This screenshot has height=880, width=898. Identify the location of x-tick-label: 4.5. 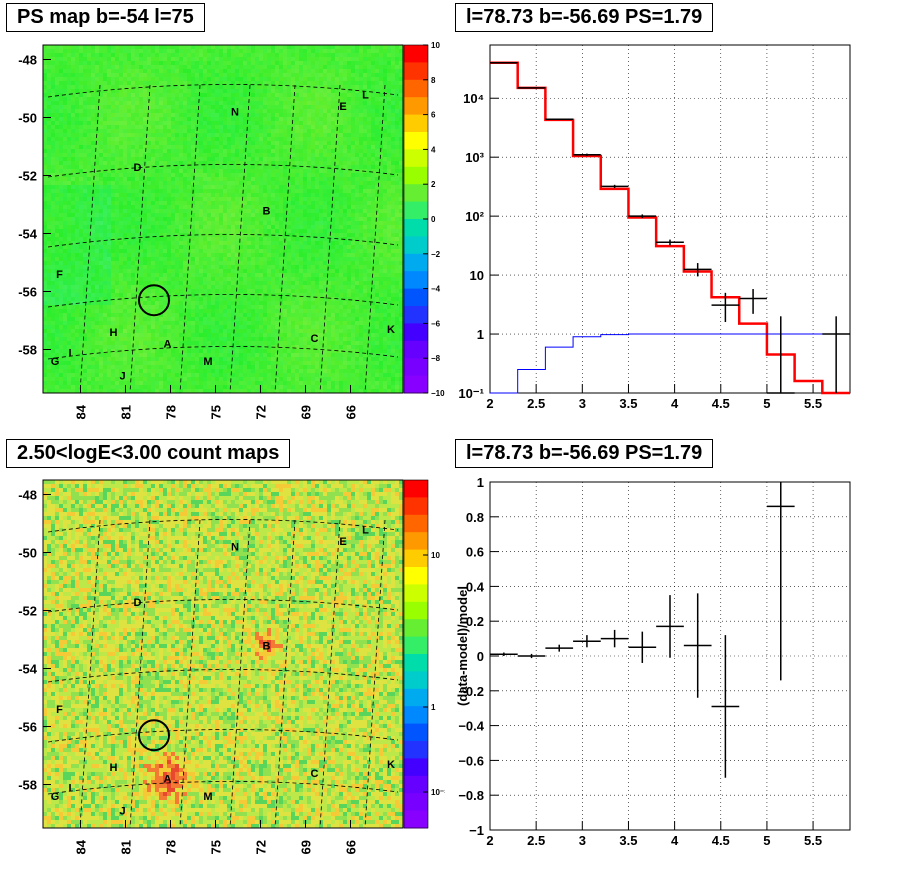
(721, 403).